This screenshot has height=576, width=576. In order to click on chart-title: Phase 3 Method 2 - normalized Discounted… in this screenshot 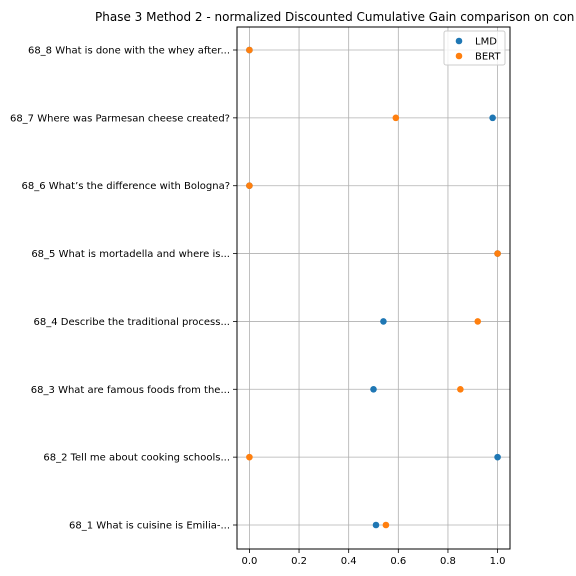, I will do `click(334, 17)`.